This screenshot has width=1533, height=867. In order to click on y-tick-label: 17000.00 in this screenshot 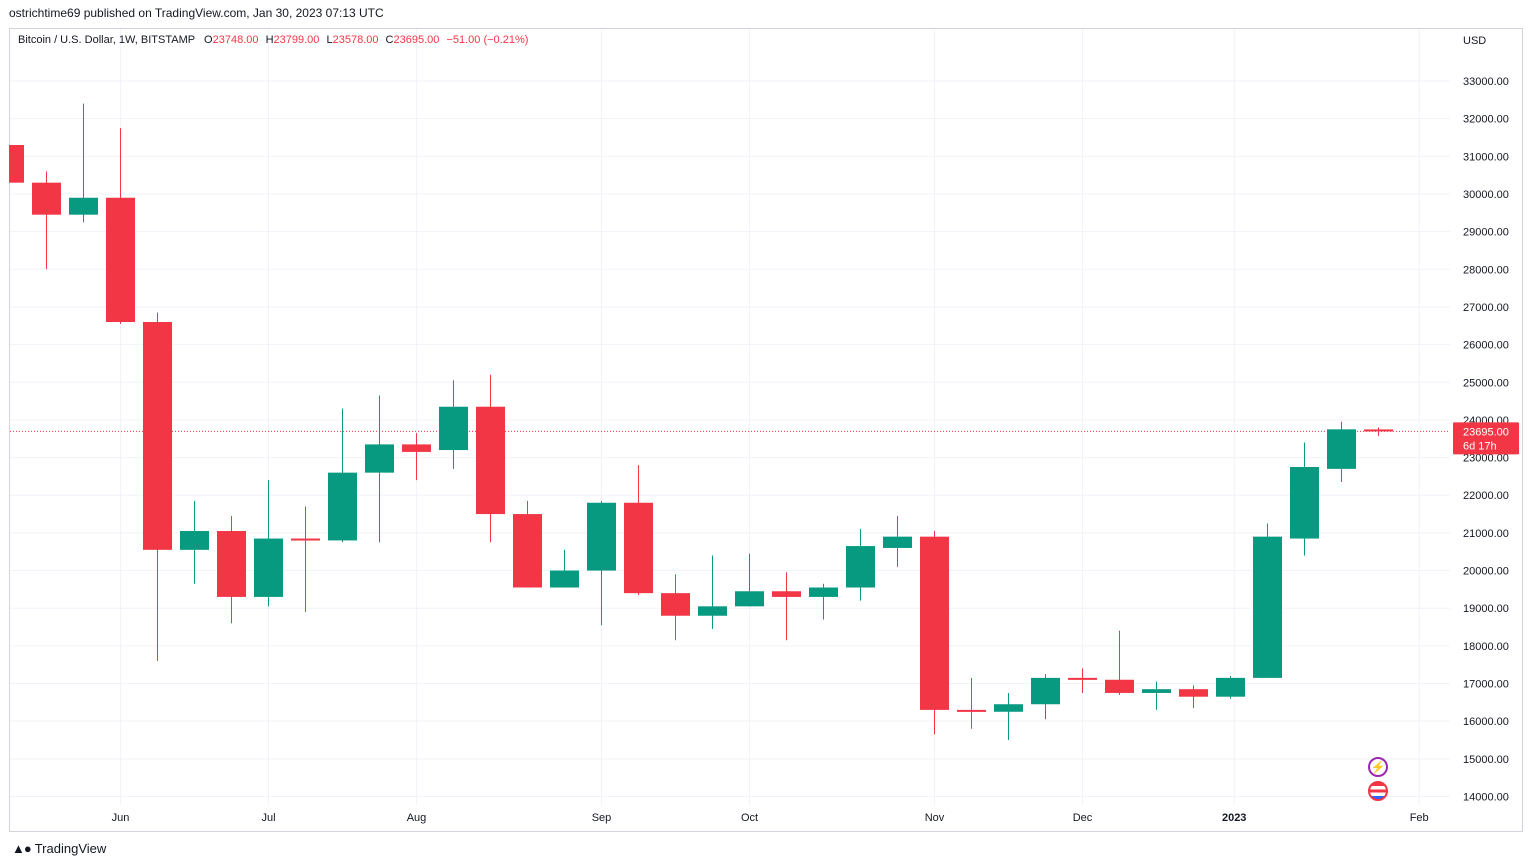, I will do `click(1486, 685)`.